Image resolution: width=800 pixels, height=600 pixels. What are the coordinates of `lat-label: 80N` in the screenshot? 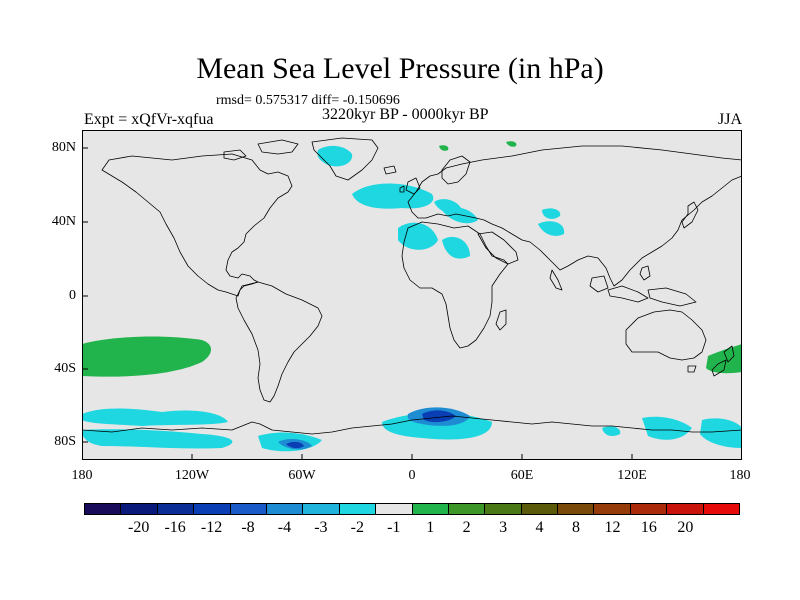 It's located at (63, 147).